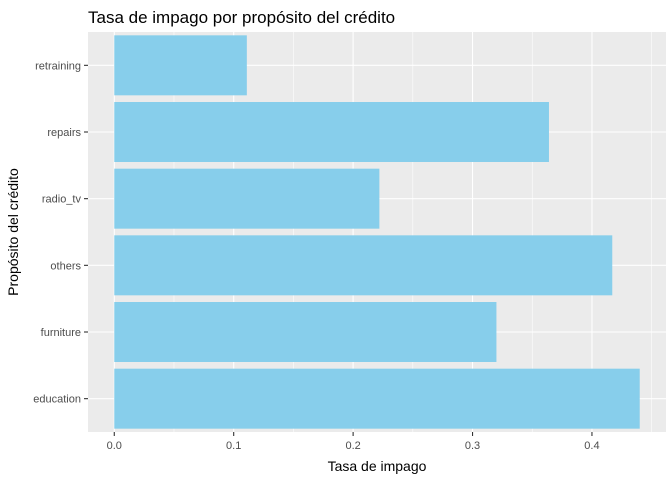  I want to click on y-tick-label: repairs, so click(64, 133).